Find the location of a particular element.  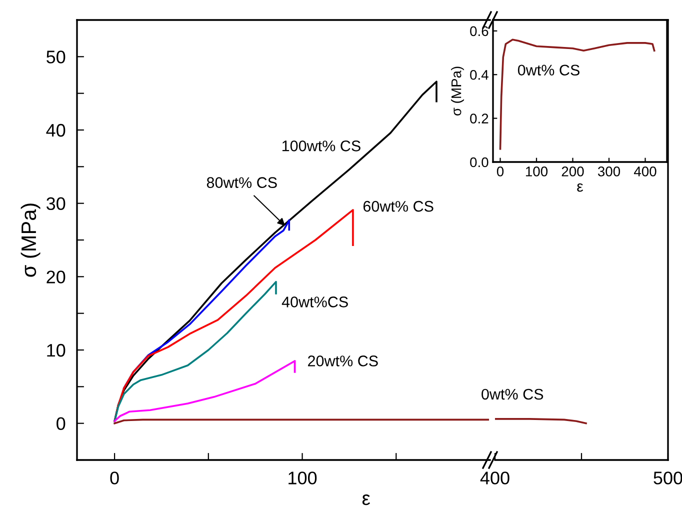

series-label: 20wt% CS is located at coordinates (343, 361).